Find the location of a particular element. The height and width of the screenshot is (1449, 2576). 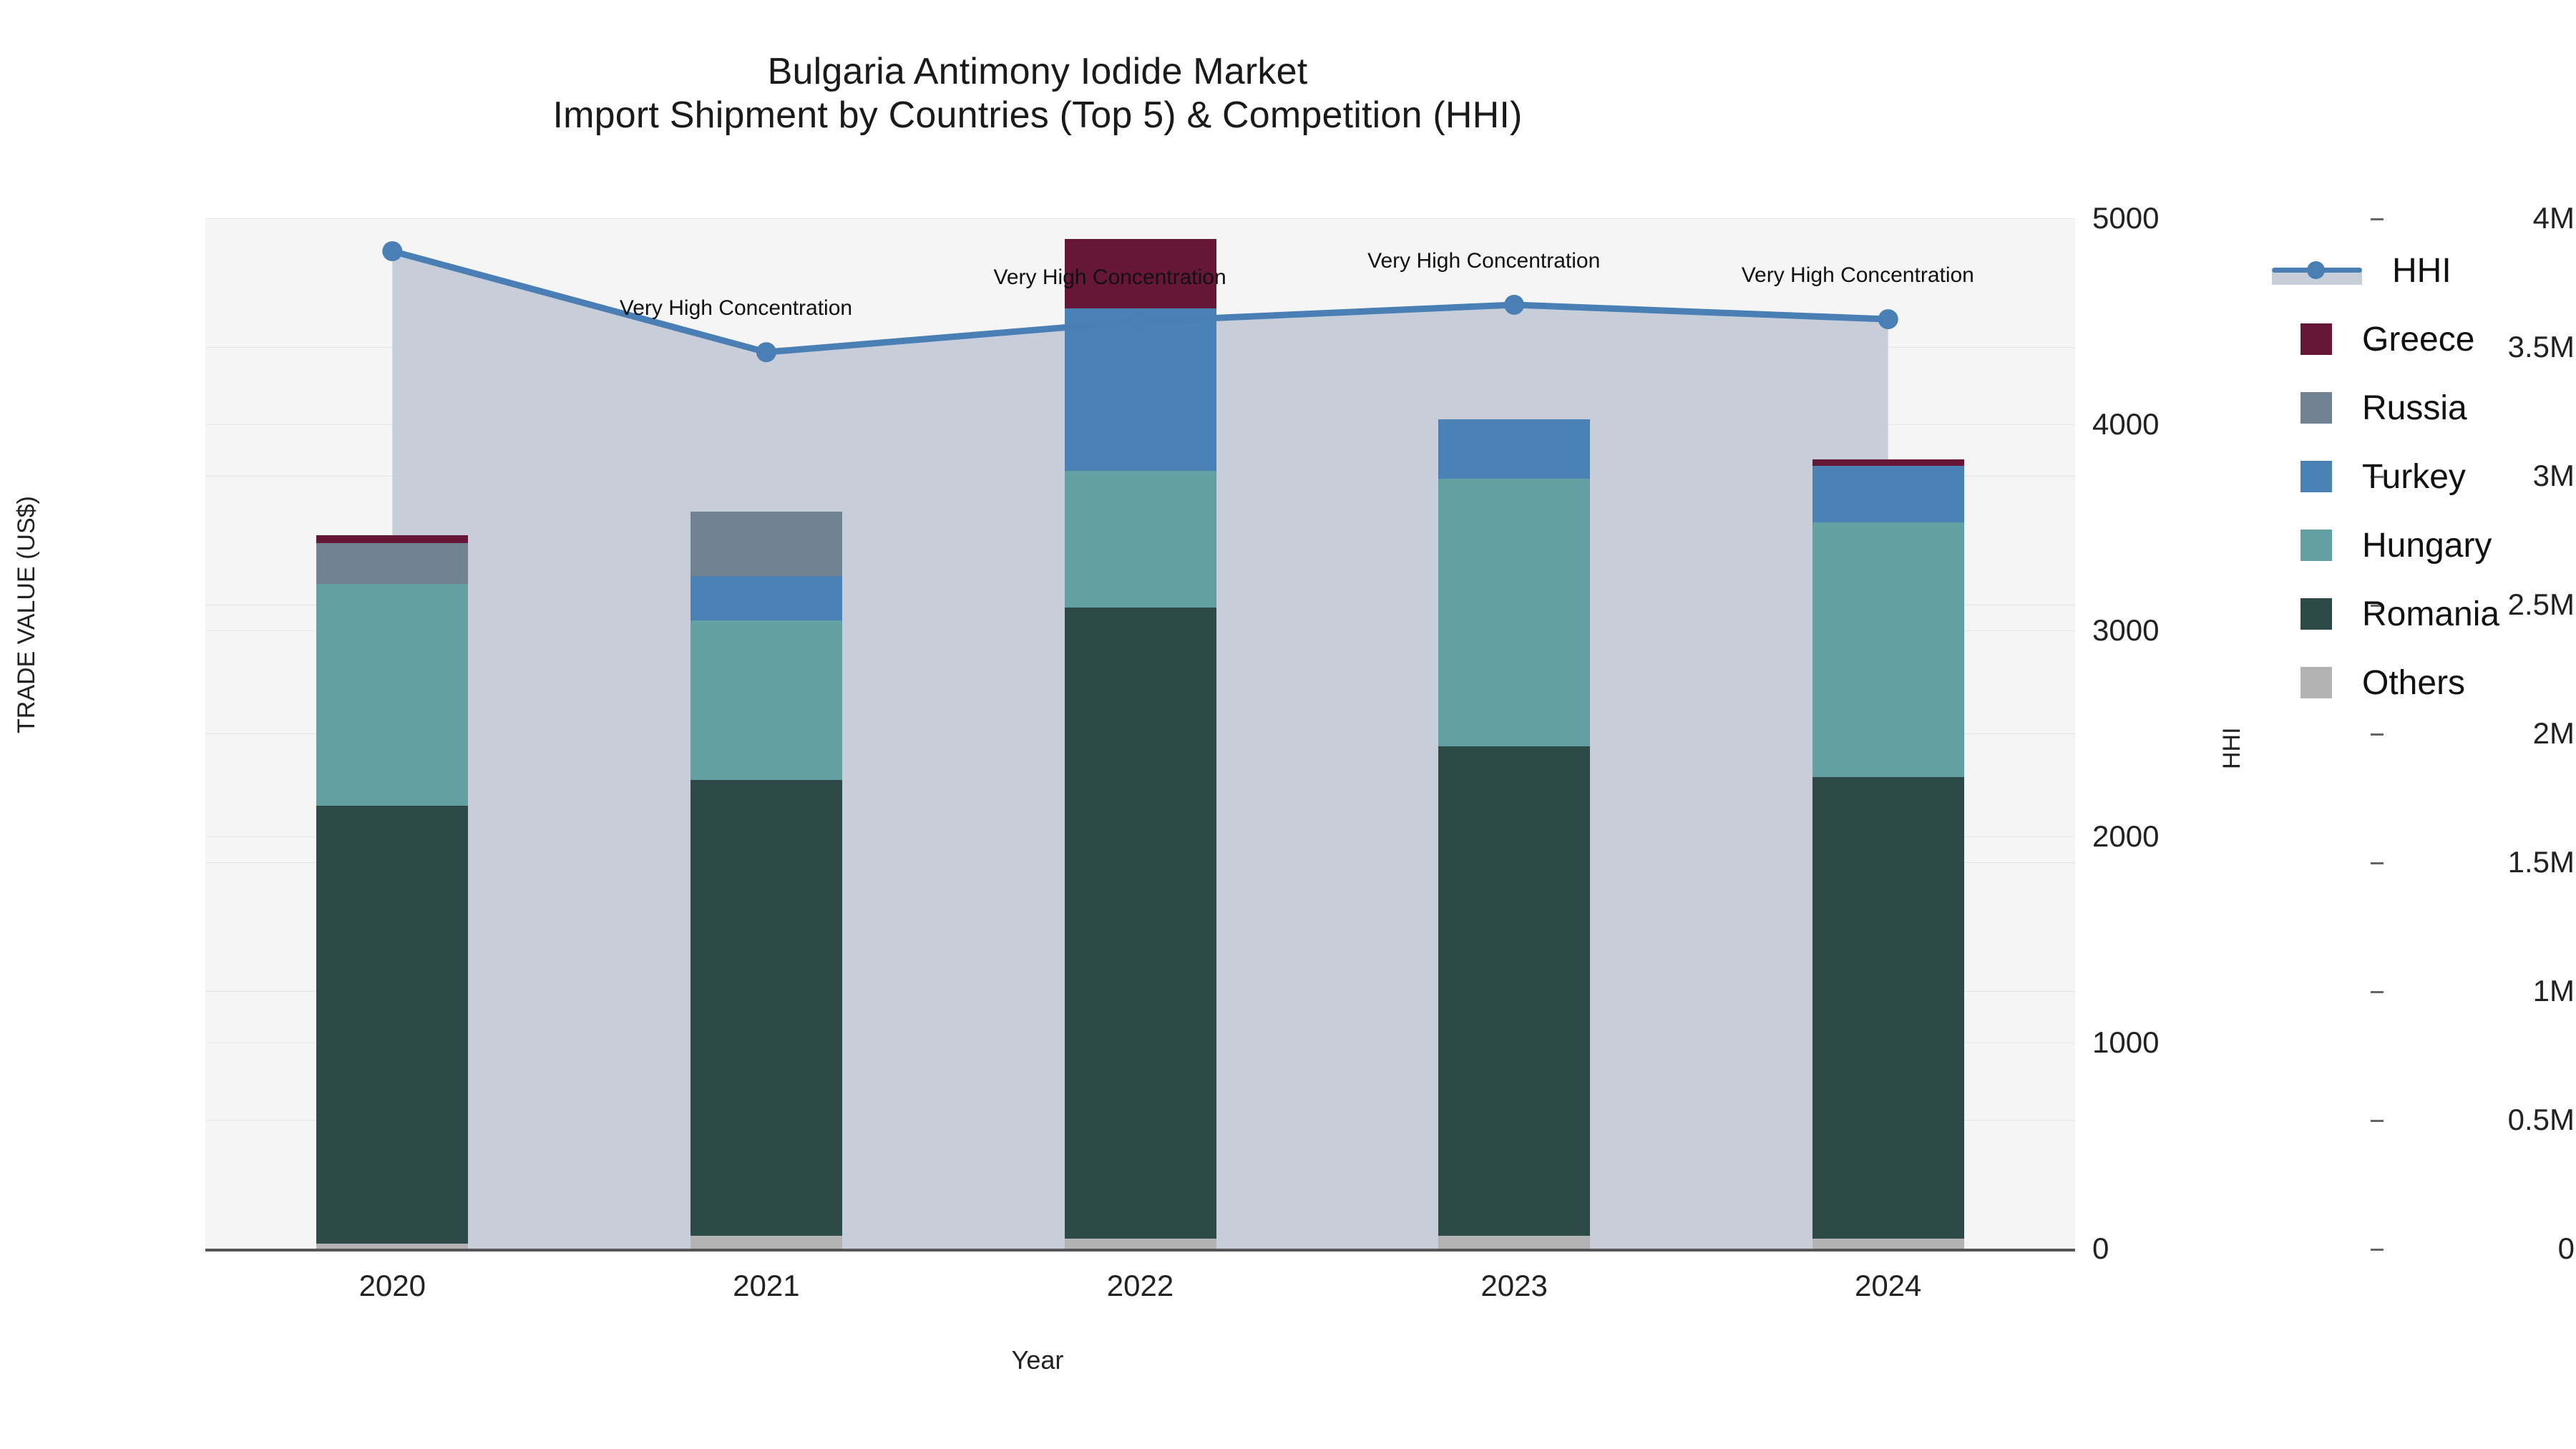

legend-label: Greece is located at coordinates (2418, 339).